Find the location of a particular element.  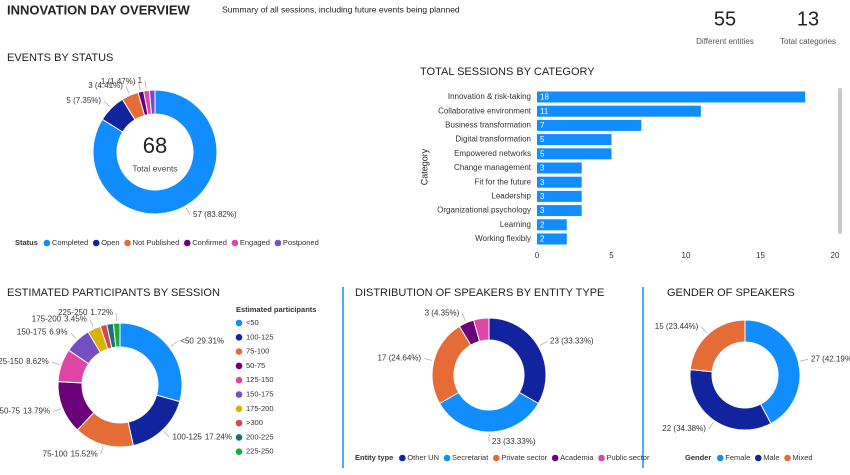

data-label: 5 is located at coordinates (542, 153).